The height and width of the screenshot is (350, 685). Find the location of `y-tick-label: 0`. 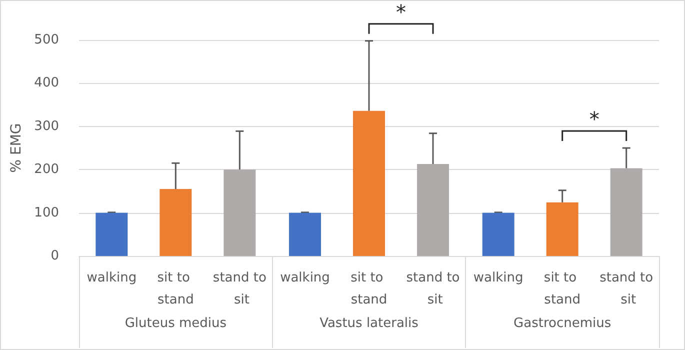

y-tick-label: 0 is located at coordinates (54, 256).